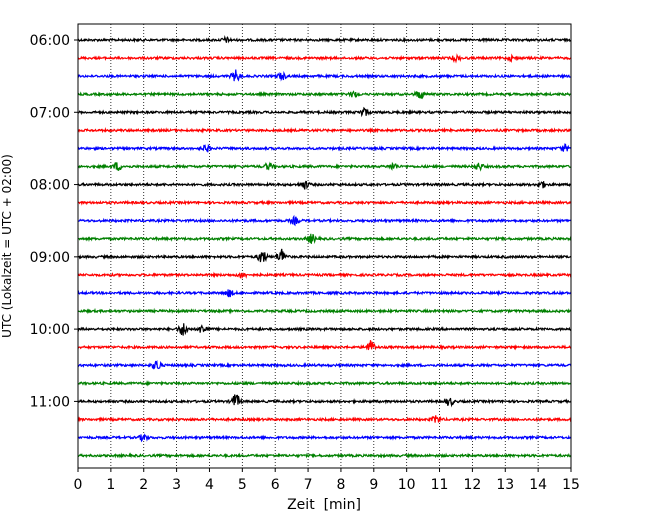  I want to click on x-tick-label: 14, so click(538, 485).